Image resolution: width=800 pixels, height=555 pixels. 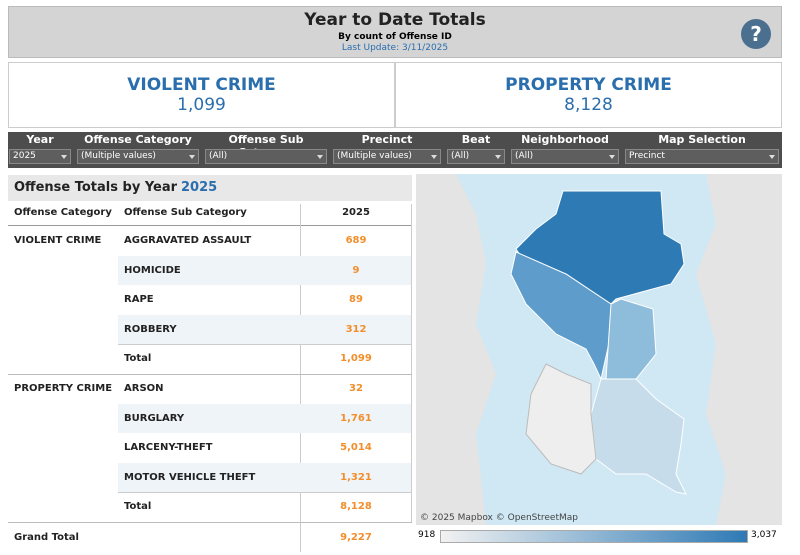 What do you see at coordinates (356, 270) in the screenshot?
I see `value-cell: 9` at bounding box center [356, 270].